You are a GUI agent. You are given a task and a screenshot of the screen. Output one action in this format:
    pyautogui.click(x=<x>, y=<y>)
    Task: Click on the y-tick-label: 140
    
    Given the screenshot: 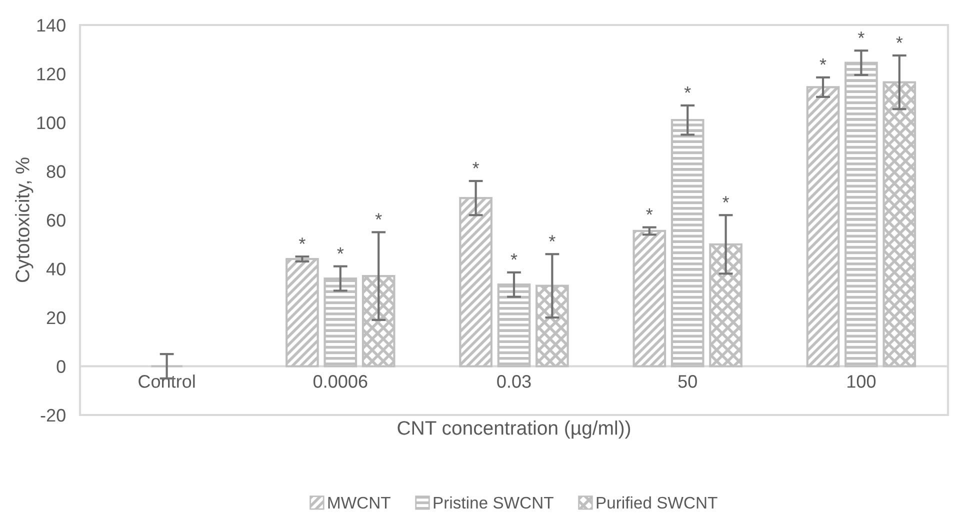 What is the action you would take?
    pyautogui.click(x=51, y=25)
    